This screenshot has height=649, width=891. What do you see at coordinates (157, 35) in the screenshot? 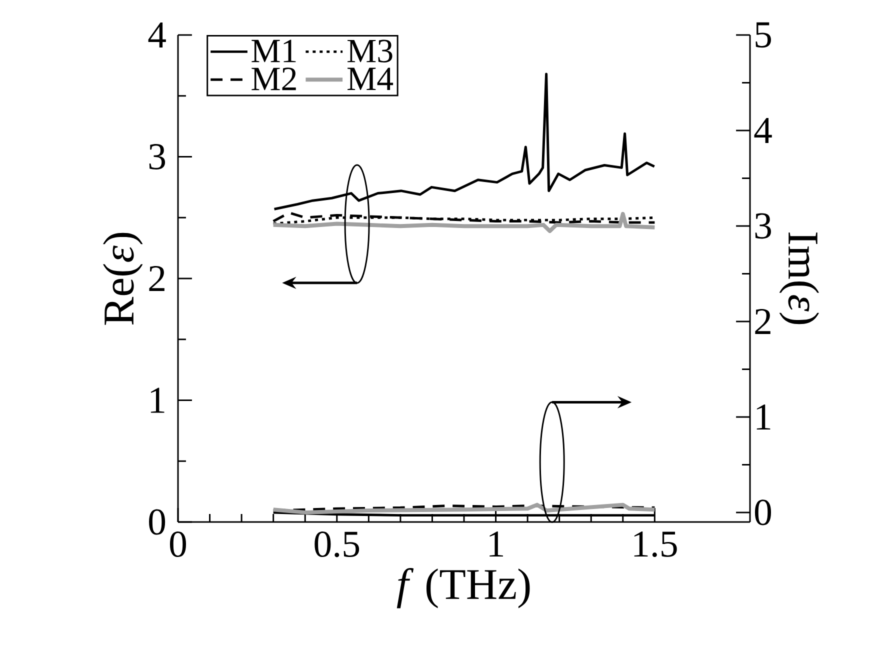
I see `y-tick-label: 4` at bounding box center [157, 35].